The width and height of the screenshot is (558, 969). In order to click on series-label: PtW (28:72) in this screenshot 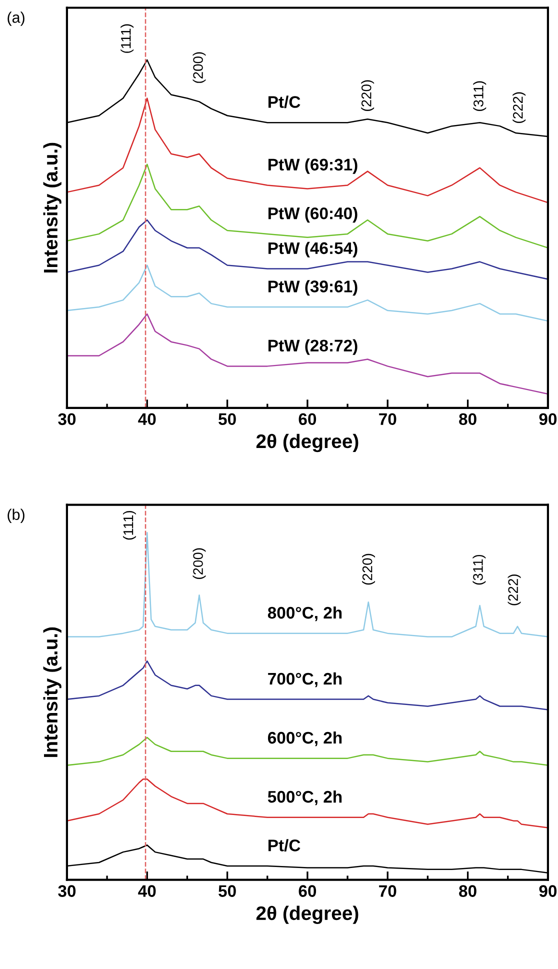, I will do `click(313, 347)`.